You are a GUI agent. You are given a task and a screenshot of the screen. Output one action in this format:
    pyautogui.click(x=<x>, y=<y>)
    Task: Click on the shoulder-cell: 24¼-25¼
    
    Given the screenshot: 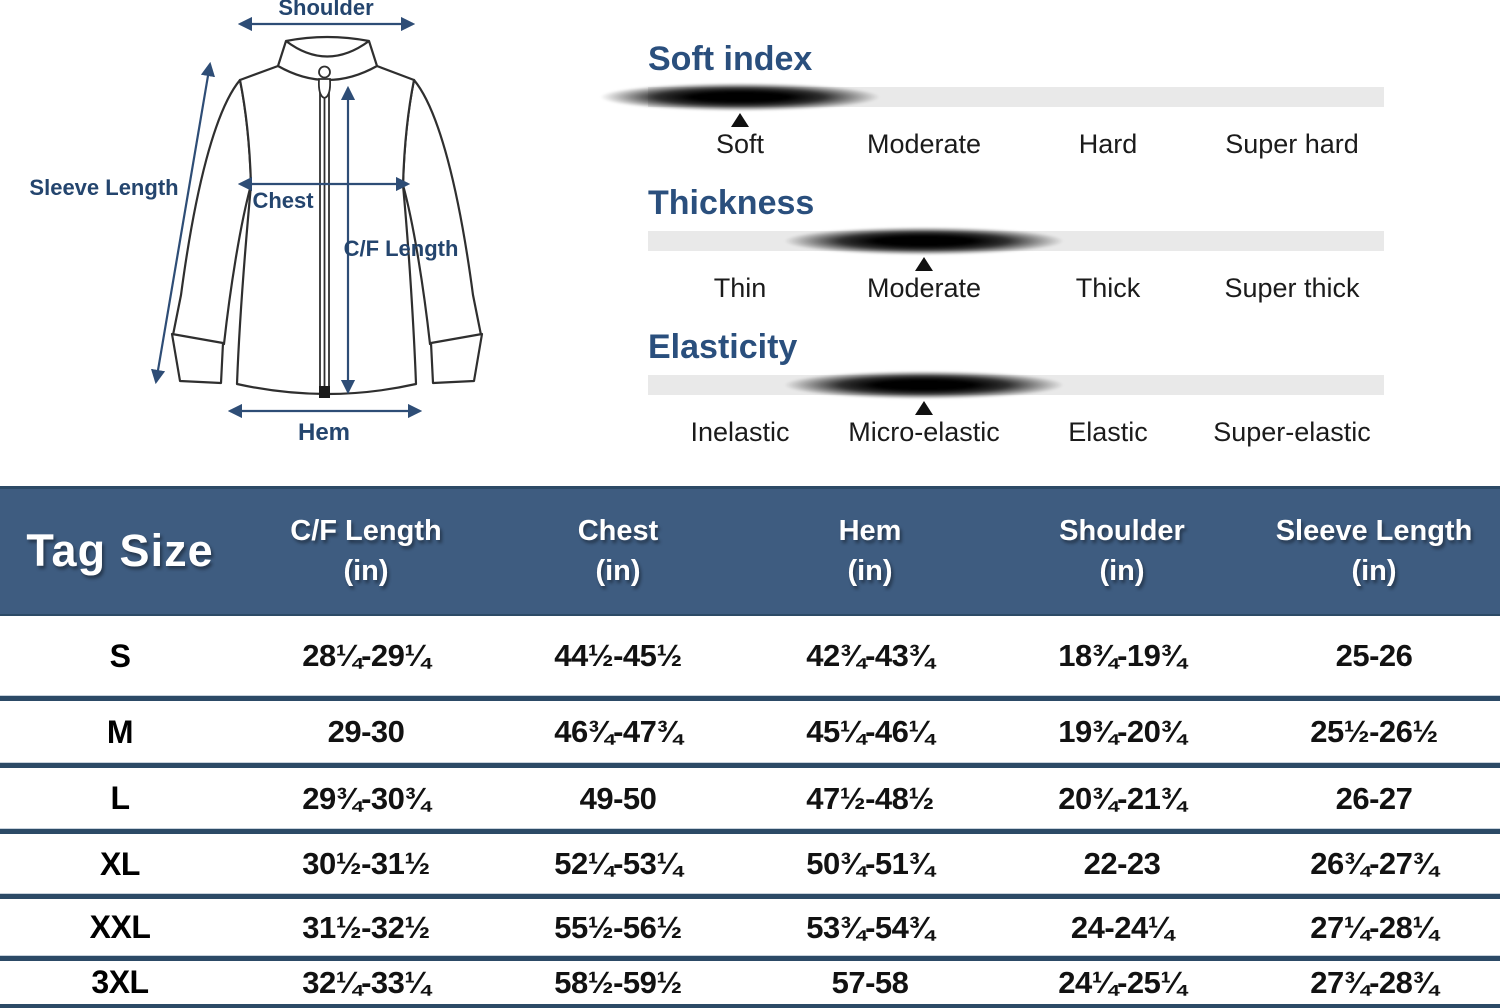 What is the action you would take?
    pyautogui.click(x=1122, y=982)
    